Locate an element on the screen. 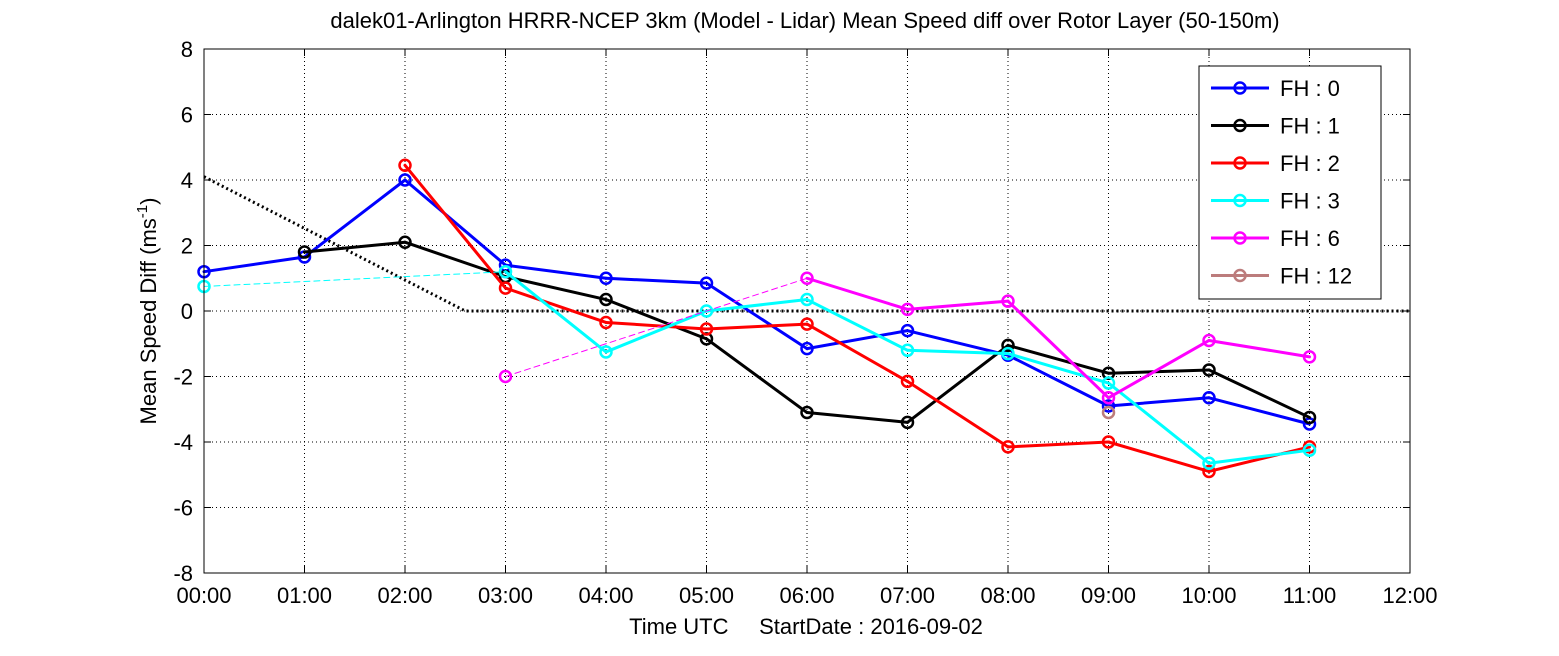 The height and width of the screenshot is (656, 1559). legend-label: FH : 2 is located at coordinates (1310, 163).